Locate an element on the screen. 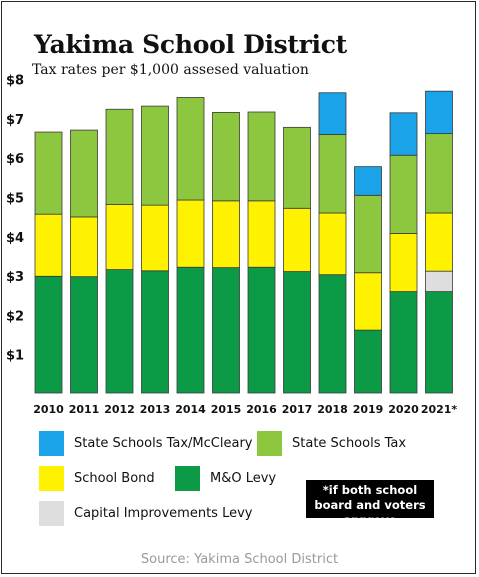  legend-item-school-bond: School Bond is located at coordinates (97, 478).